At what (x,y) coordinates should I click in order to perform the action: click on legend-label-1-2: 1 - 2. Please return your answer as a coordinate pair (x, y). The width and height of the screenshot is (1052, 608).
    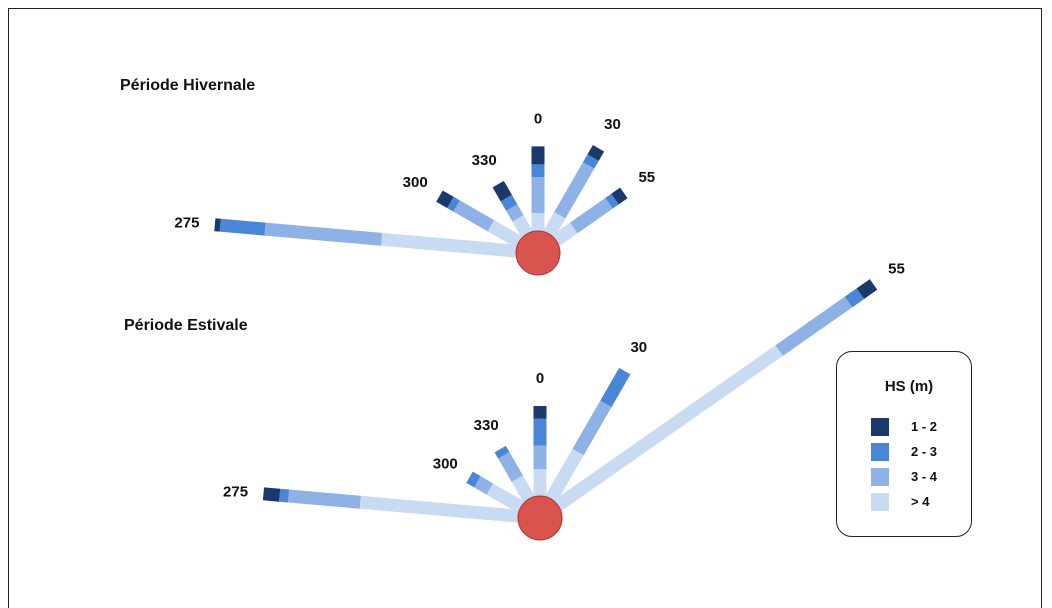
    Looking at the image, I should click on (924, 426).